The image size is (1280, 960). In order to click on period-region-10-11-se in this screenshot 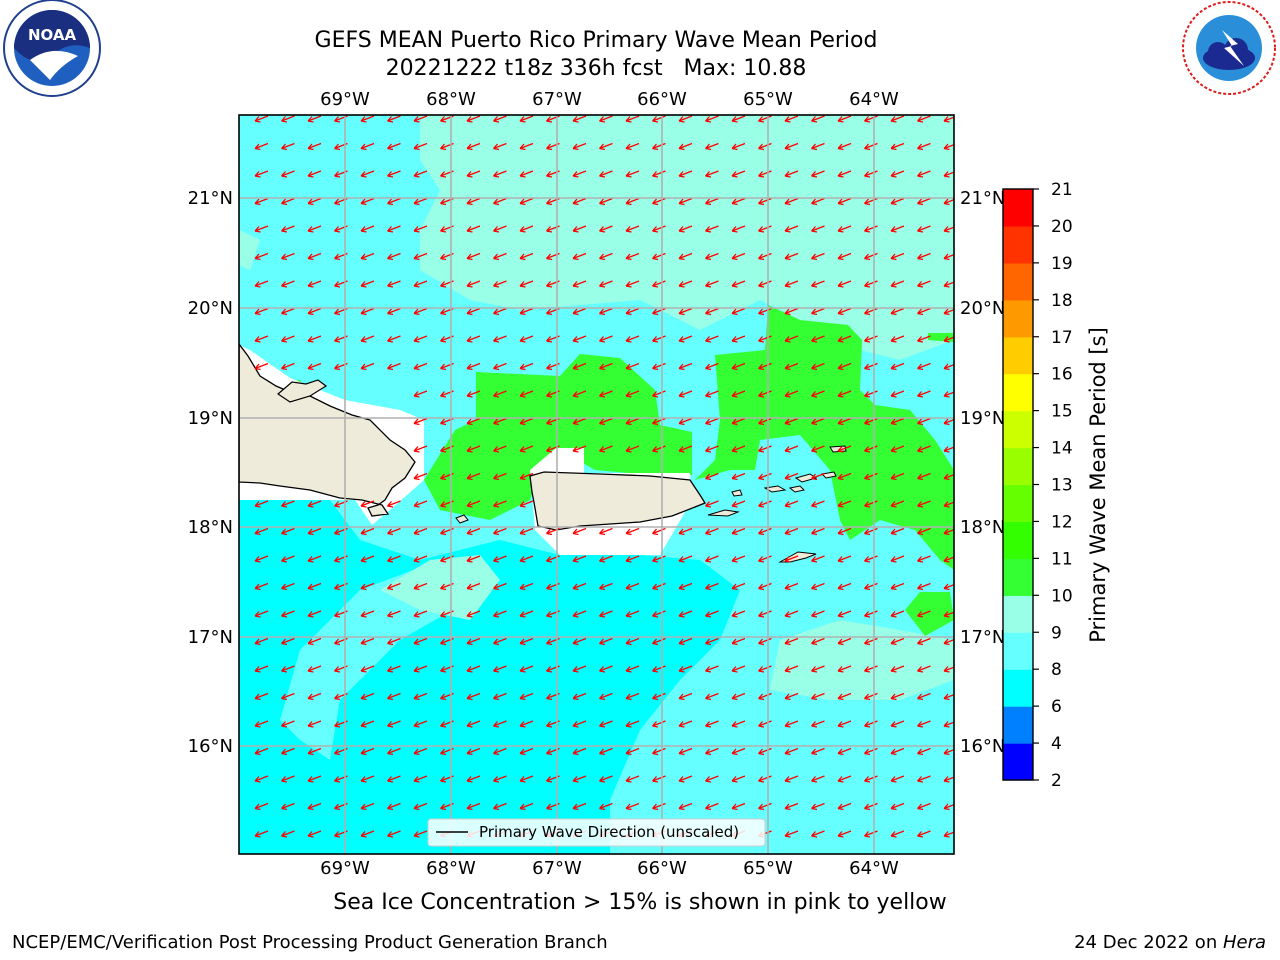, I will do `click(929, 614)`.